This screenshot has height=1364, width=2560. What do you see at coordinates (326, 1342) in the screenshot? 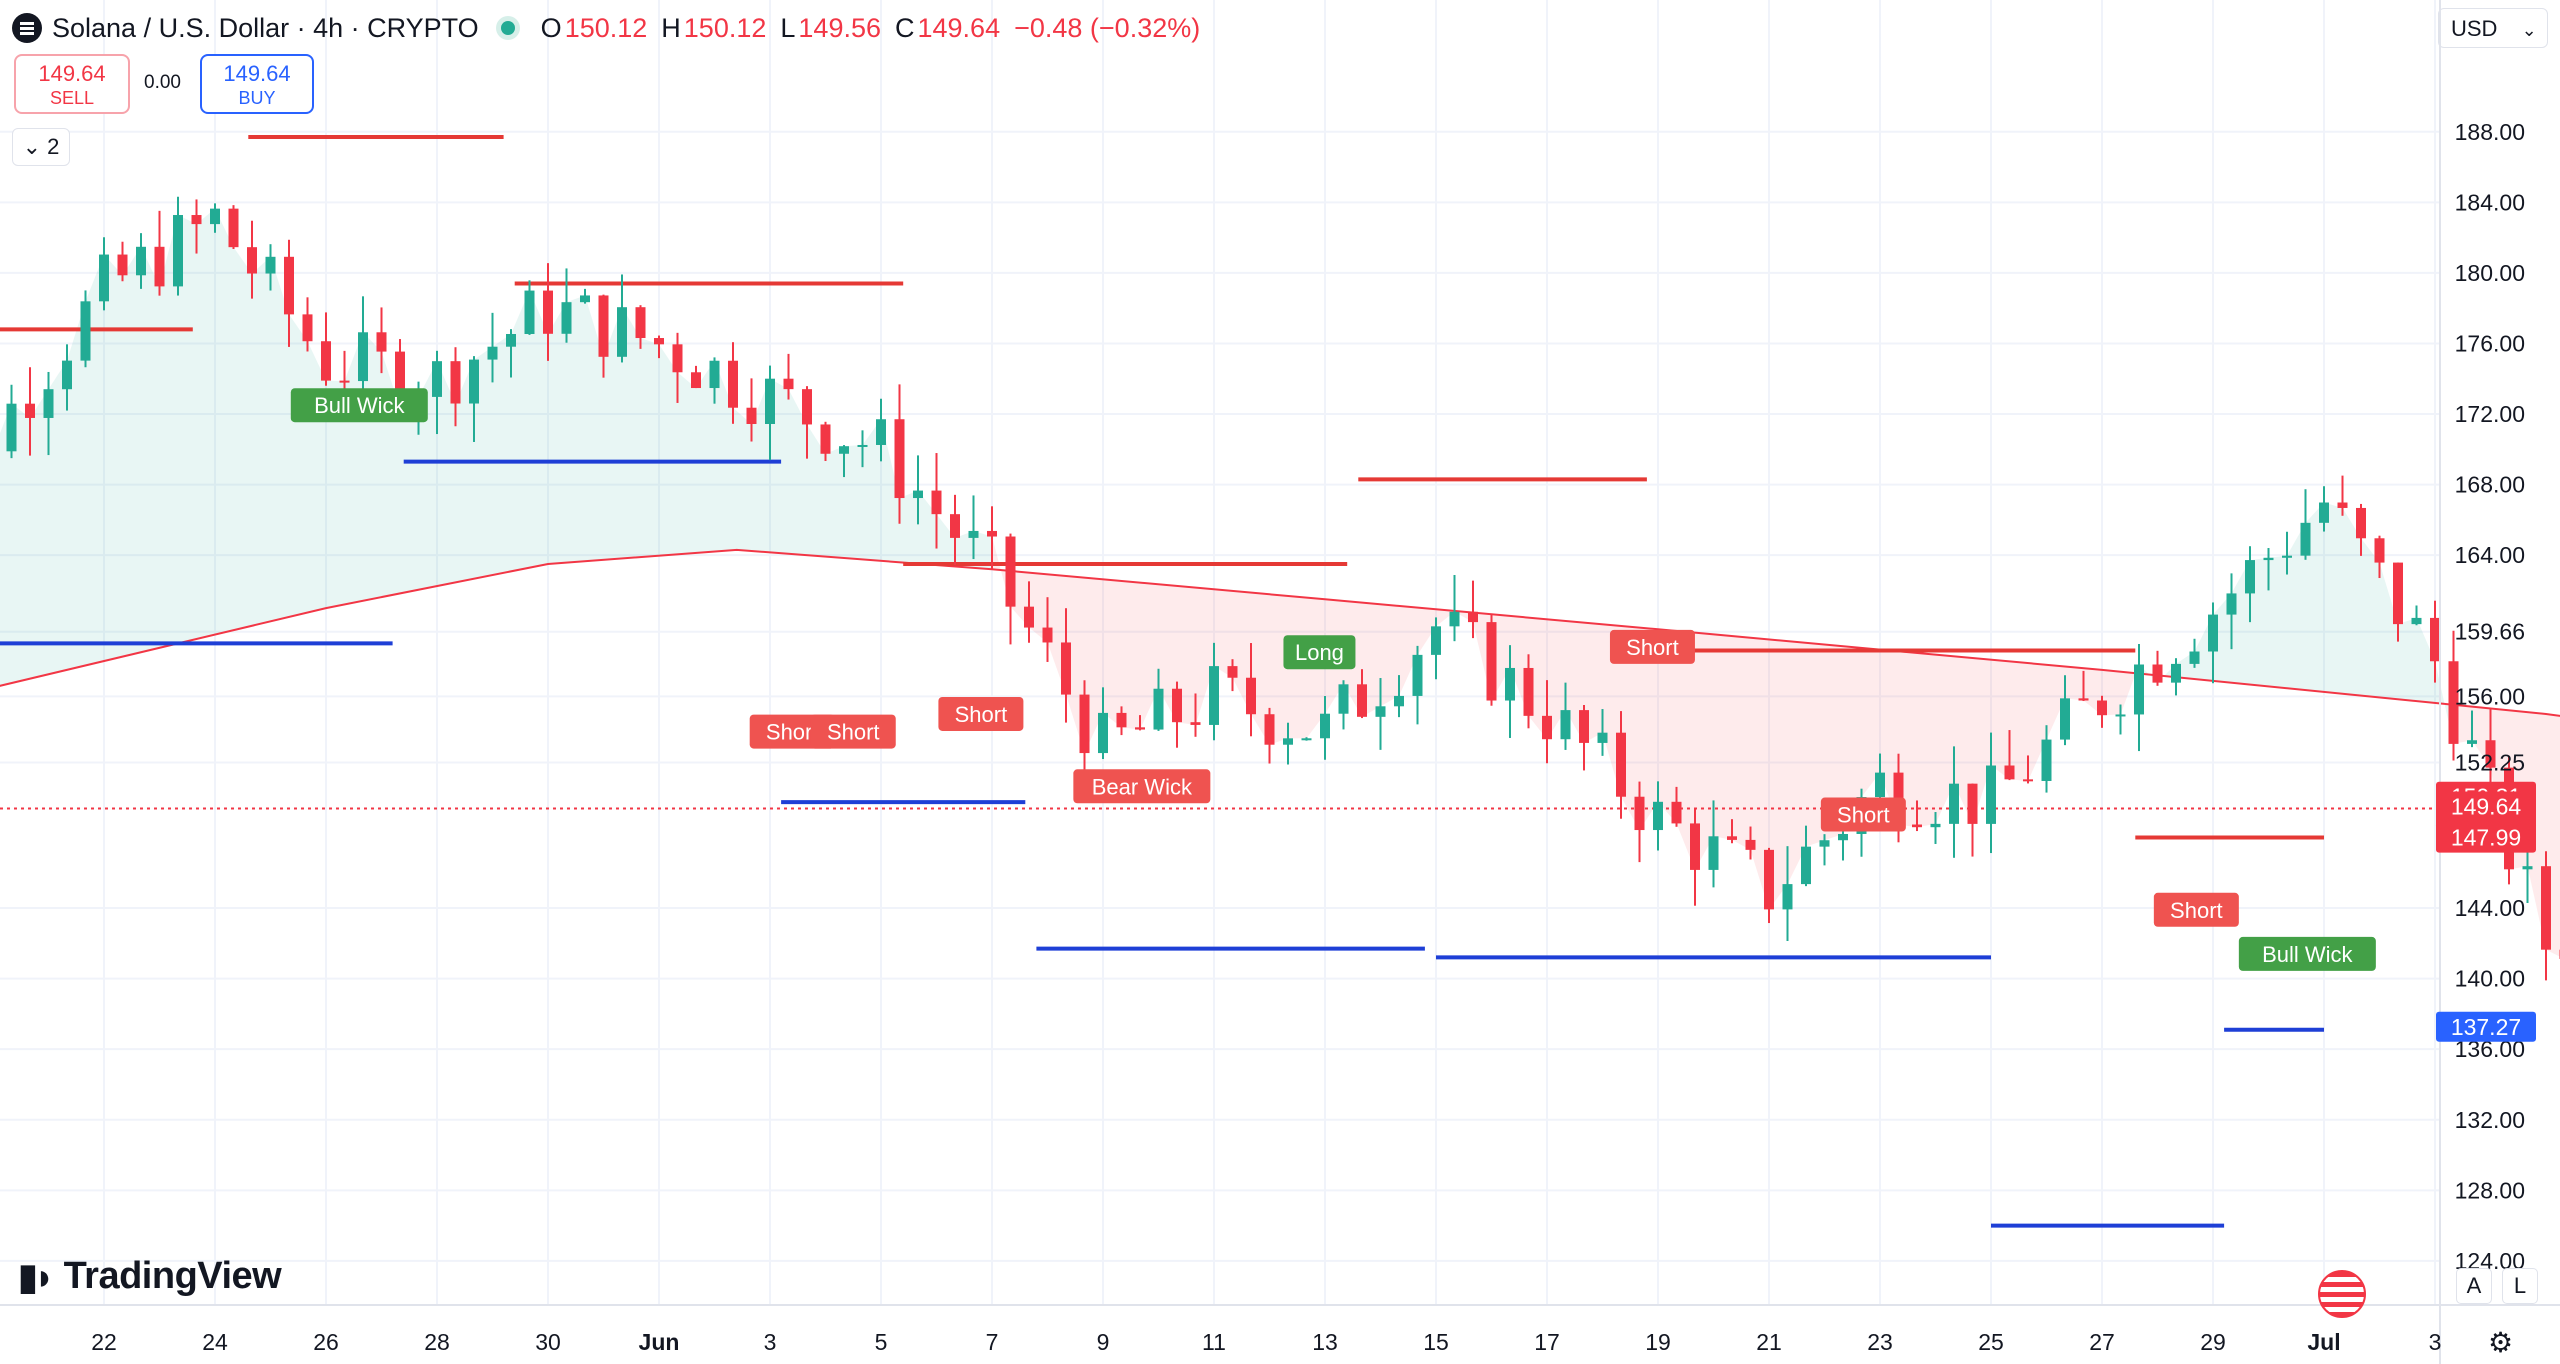
I see `x-tick-label: 26` at bounding box center [326, 1342].